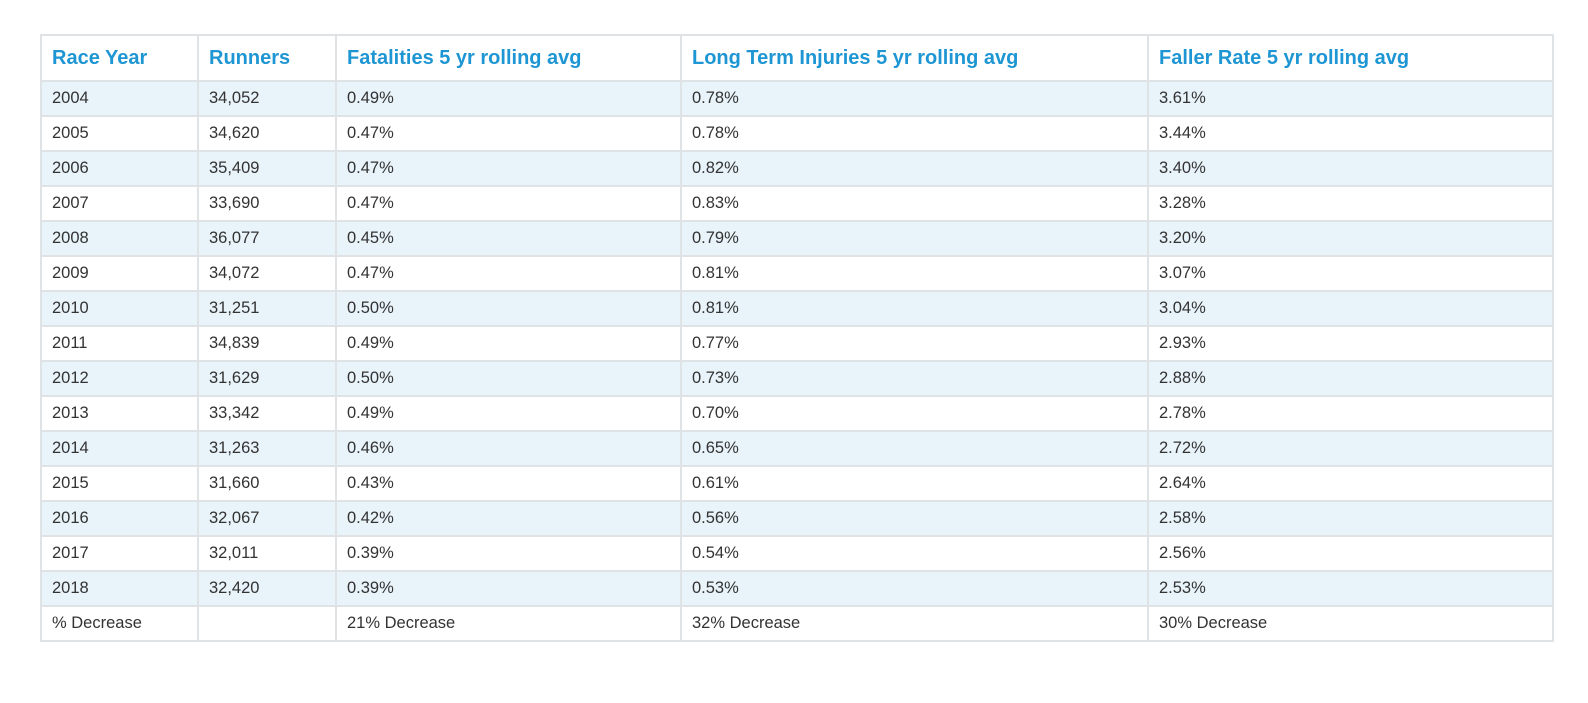 The height and width of the screenshot is (703, 1588). Describe the element at coordinates (914, 203) in the screenshot. I see `cell-long-term-injuries: 0.83%` at that location.